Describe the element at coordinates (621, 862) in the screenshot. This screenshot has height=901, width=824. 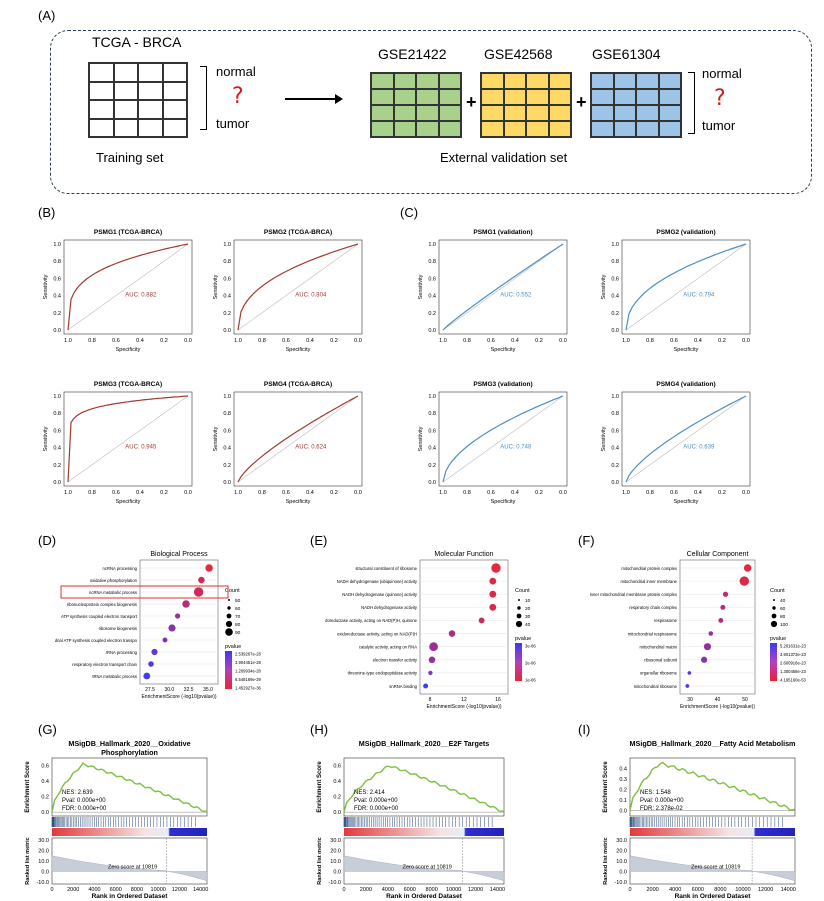
I see `gsea-rank-tick: 10.0` at that location.